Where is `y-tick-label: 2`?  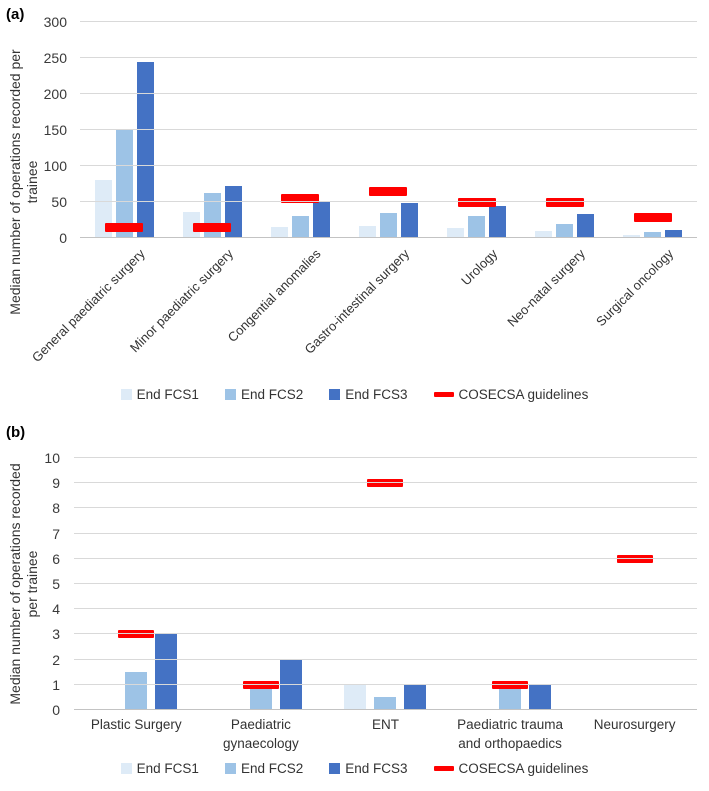
y-tick-label: 2 is located at coordinates (56, 659).